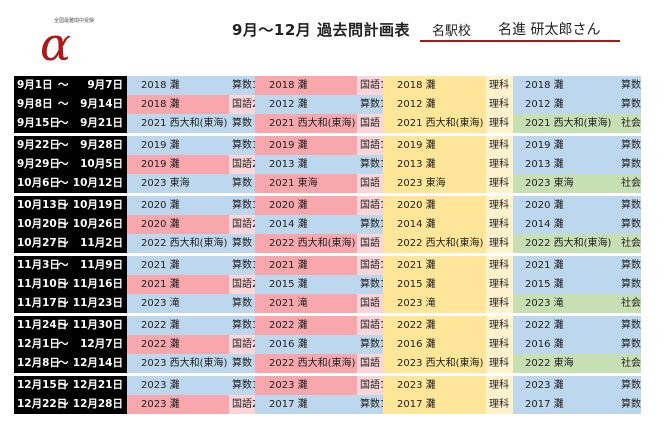 The width and height of the screenshot is (665, 434). I want to click on week-range: 9月8日 ～ 9月14日, so click(70, 104).